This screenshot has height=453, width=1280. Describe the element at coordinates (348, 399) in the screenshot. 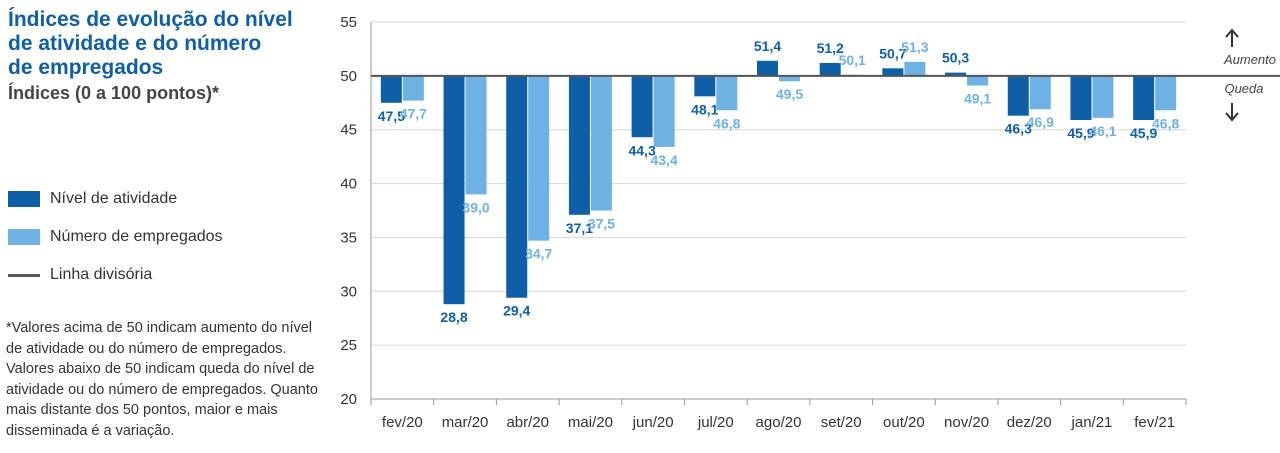

I see `y-tick-label: 20` at that location.